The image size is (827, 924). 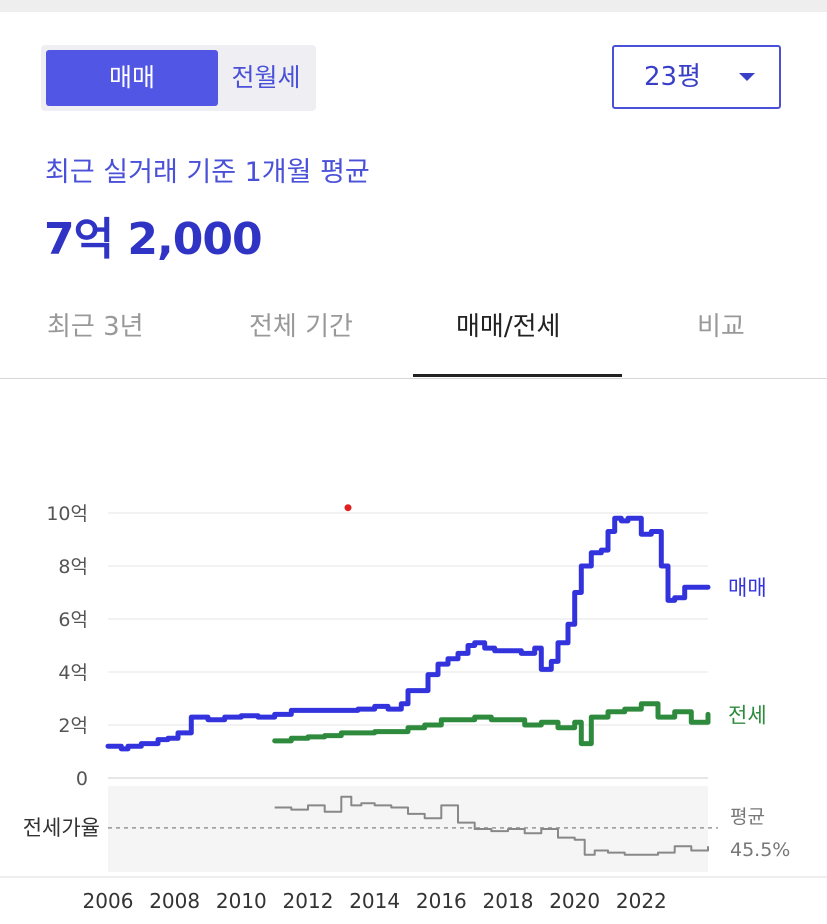 I want to click on x-tick-label: 2012, so click(x=308, y=901).